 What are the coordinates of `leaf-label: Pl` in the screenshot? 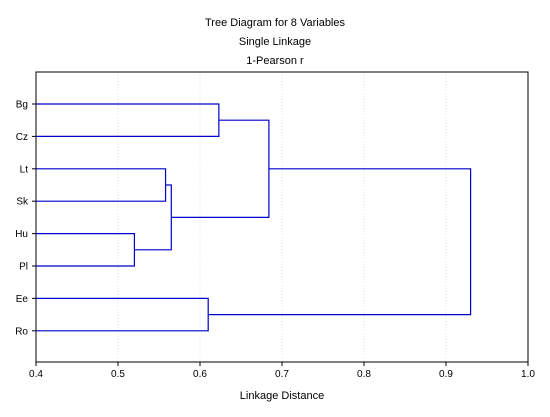 It's located at (23, 267).